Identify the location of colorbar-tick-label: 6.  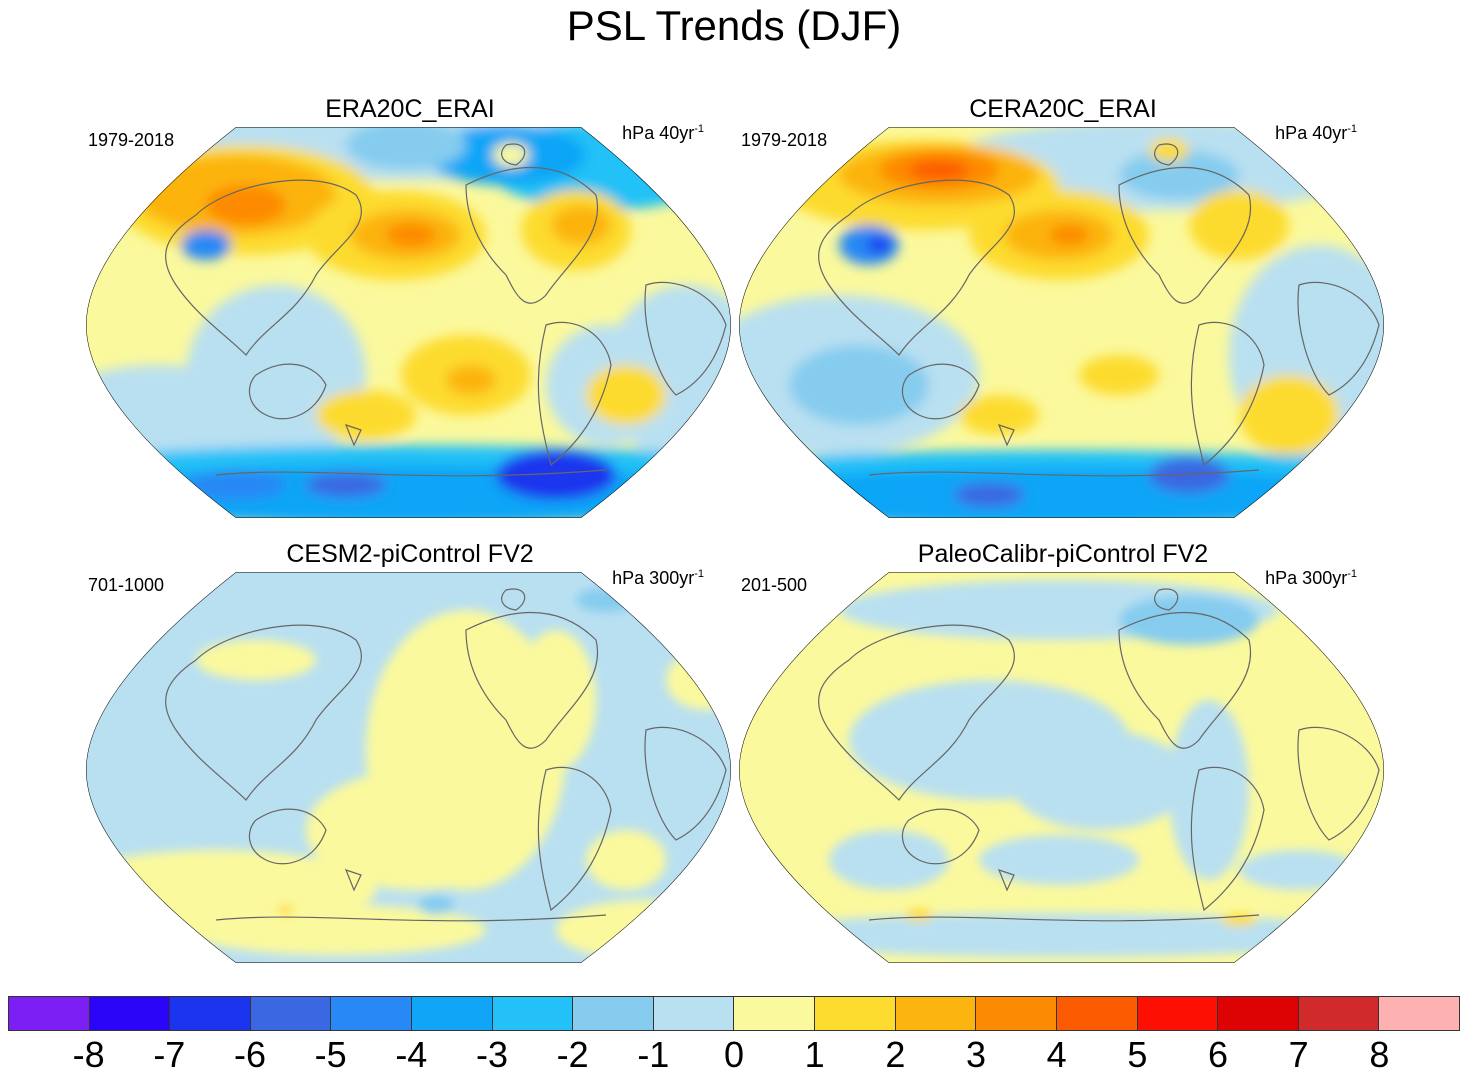
(1218, 1054).